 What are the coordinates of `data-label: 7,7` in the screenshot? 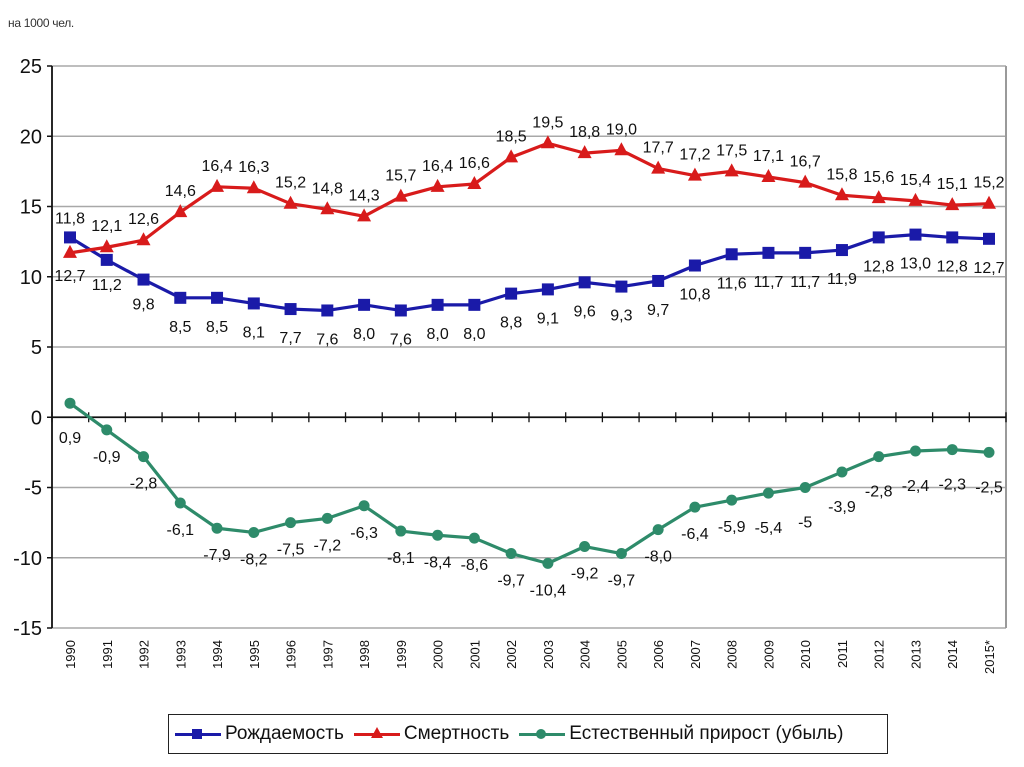 It's located at (290, 338).